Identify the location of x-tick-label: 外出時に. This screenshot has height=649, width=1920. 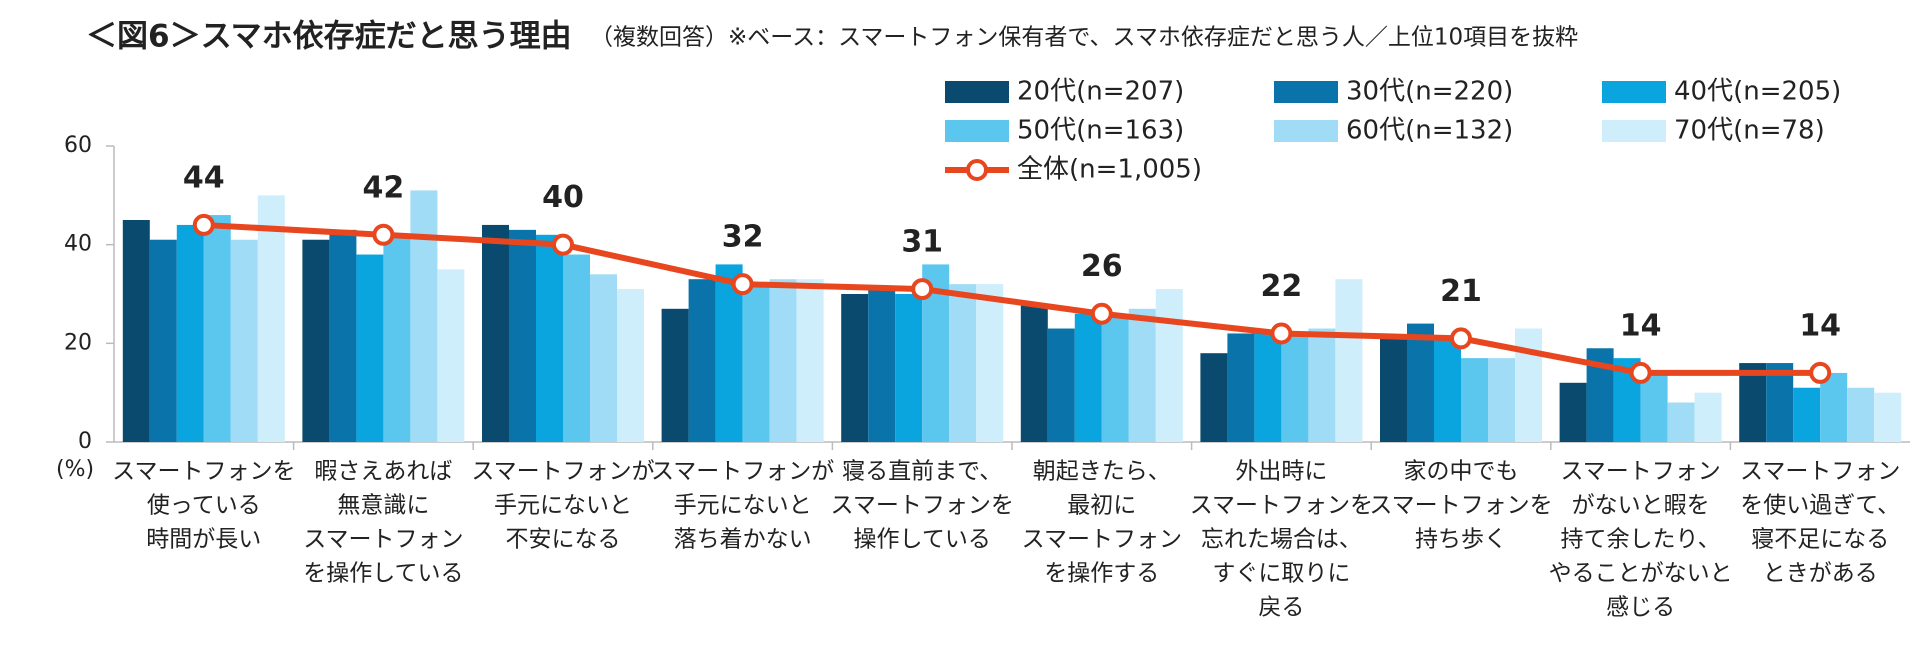
(1281, 472).